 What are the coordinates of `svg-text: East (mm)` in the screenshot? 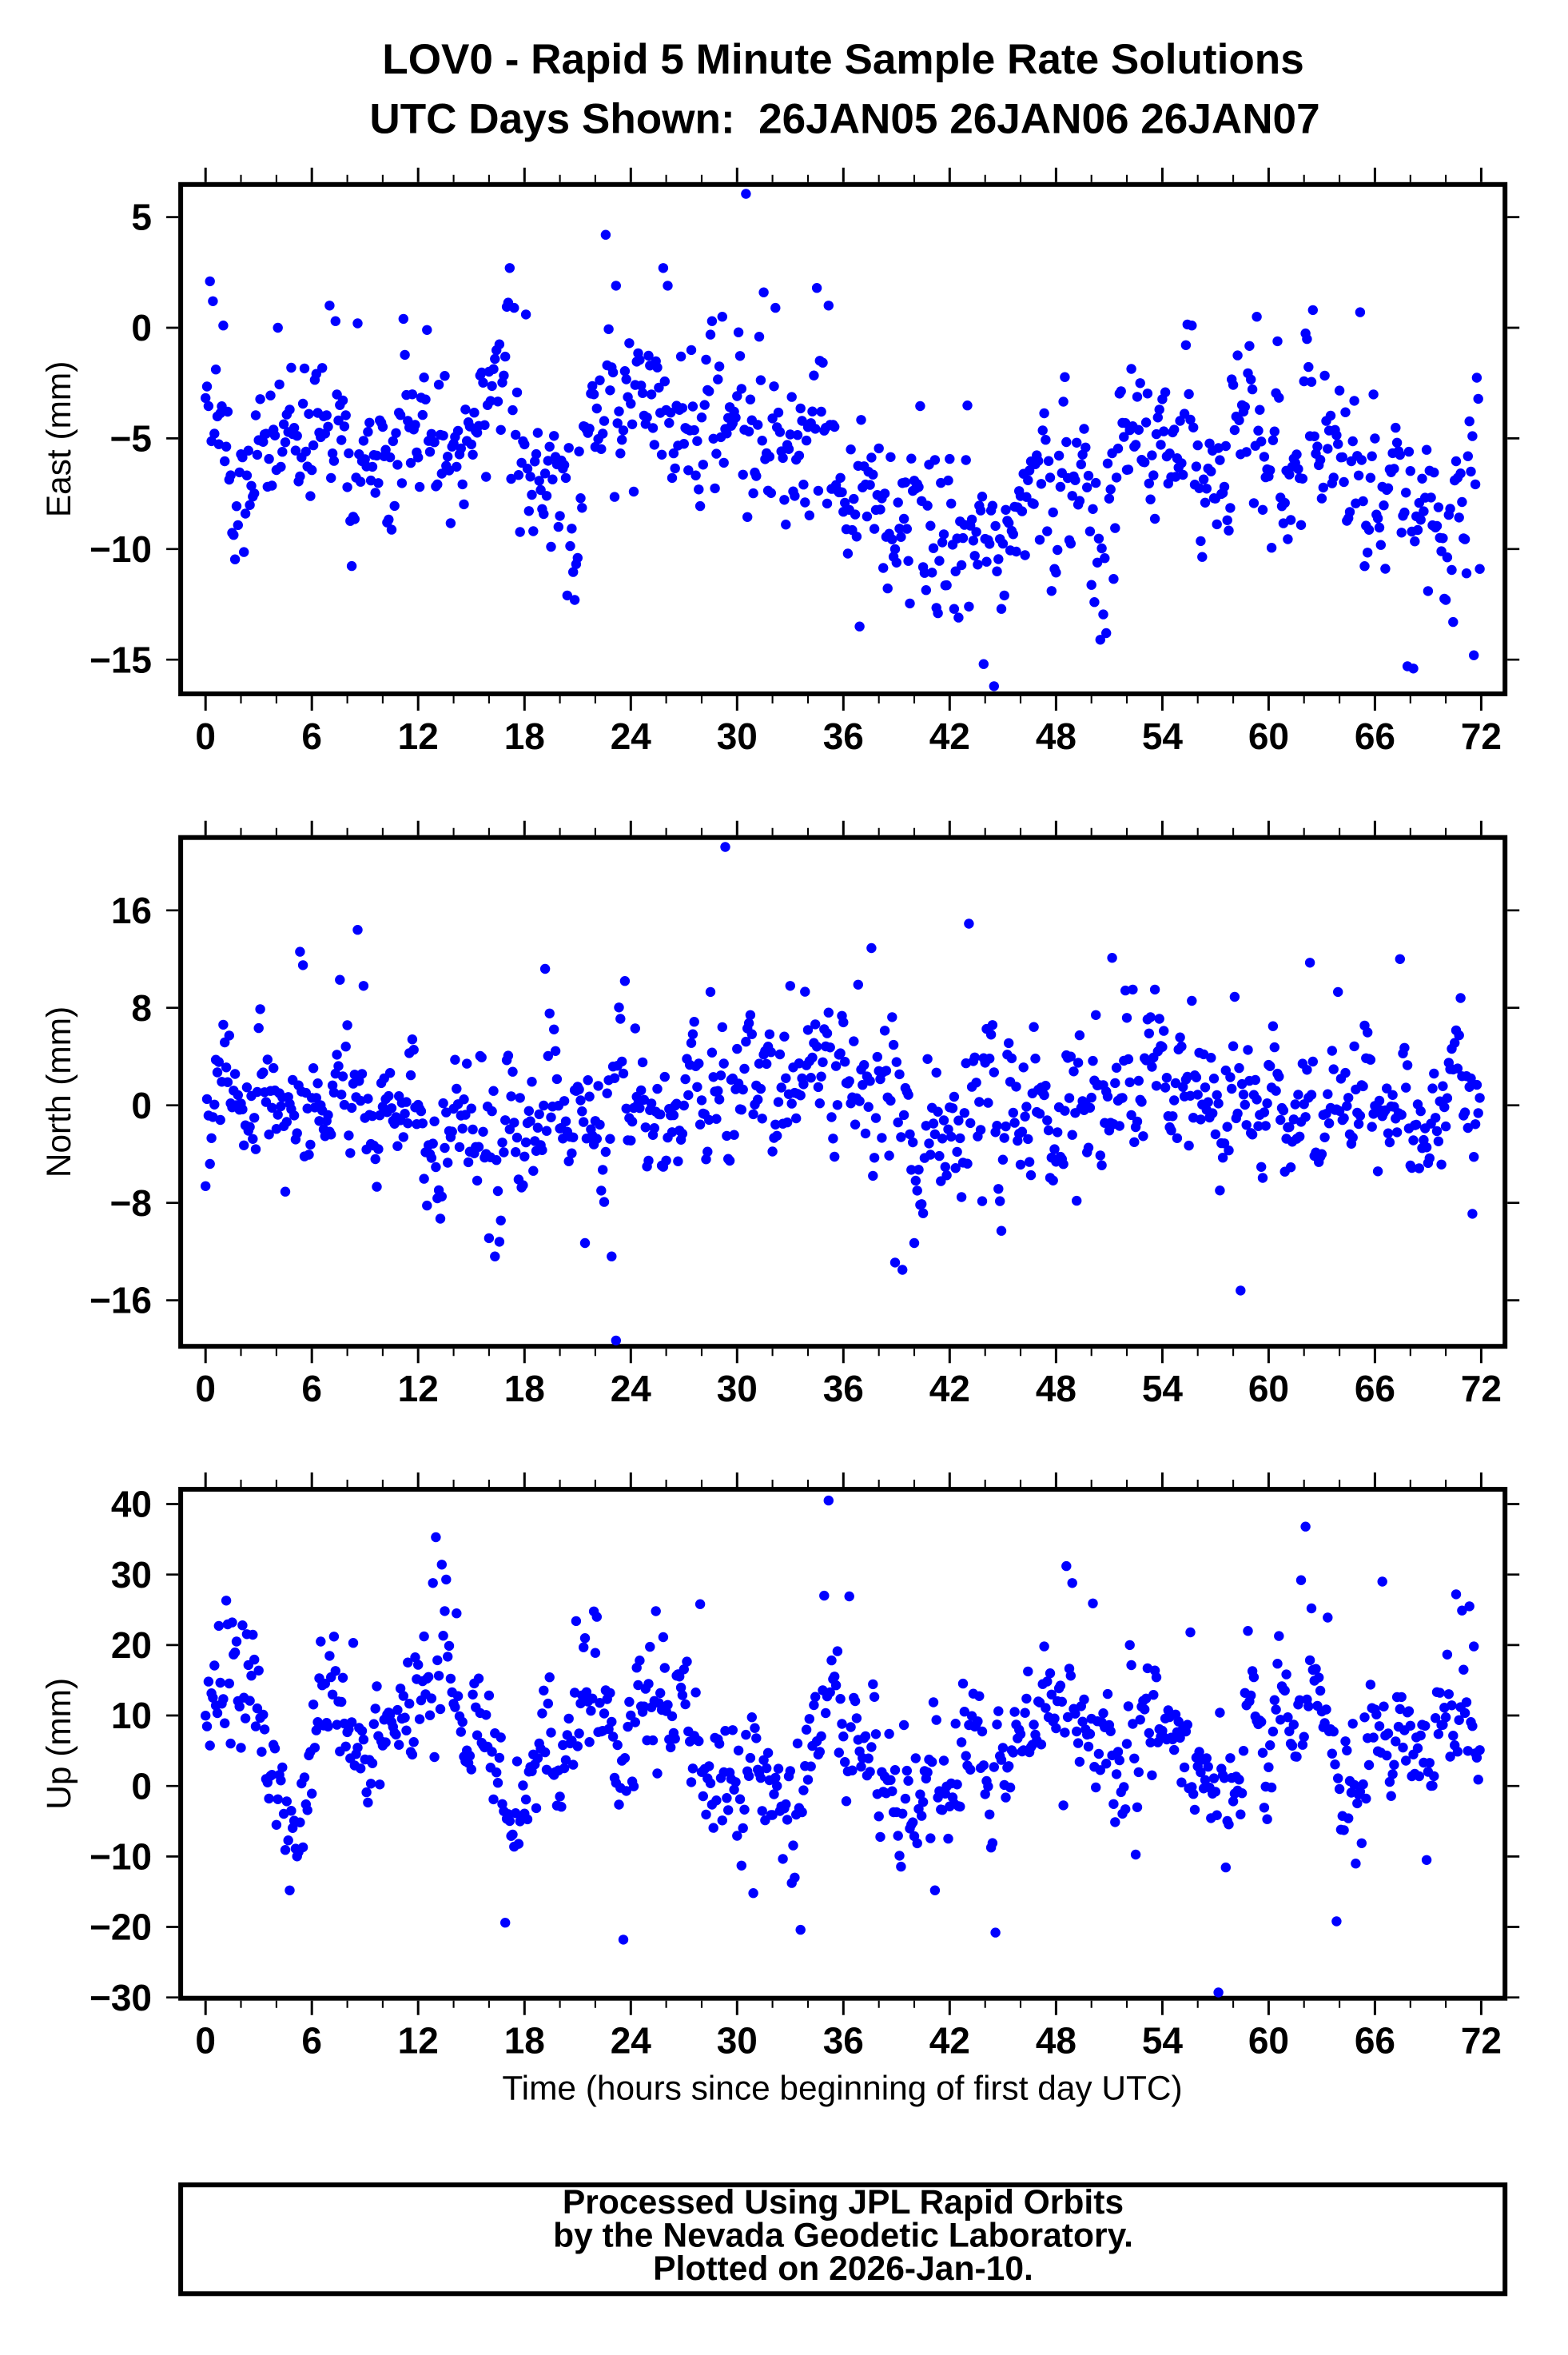 It's located at (59, 439).